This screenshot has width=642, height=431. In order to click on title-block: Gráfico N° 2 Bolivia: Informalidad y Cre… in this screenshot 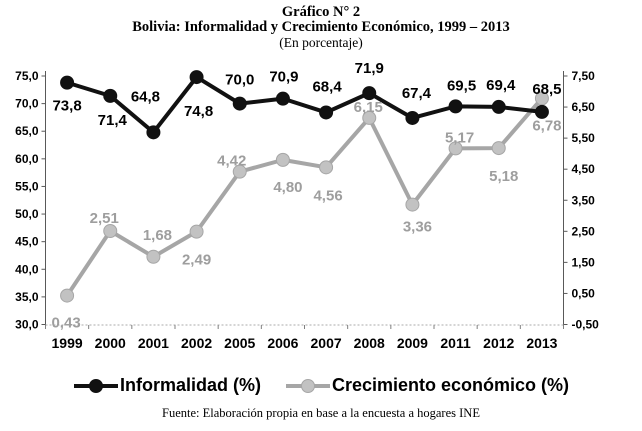, I will do `click(321, 27)`.